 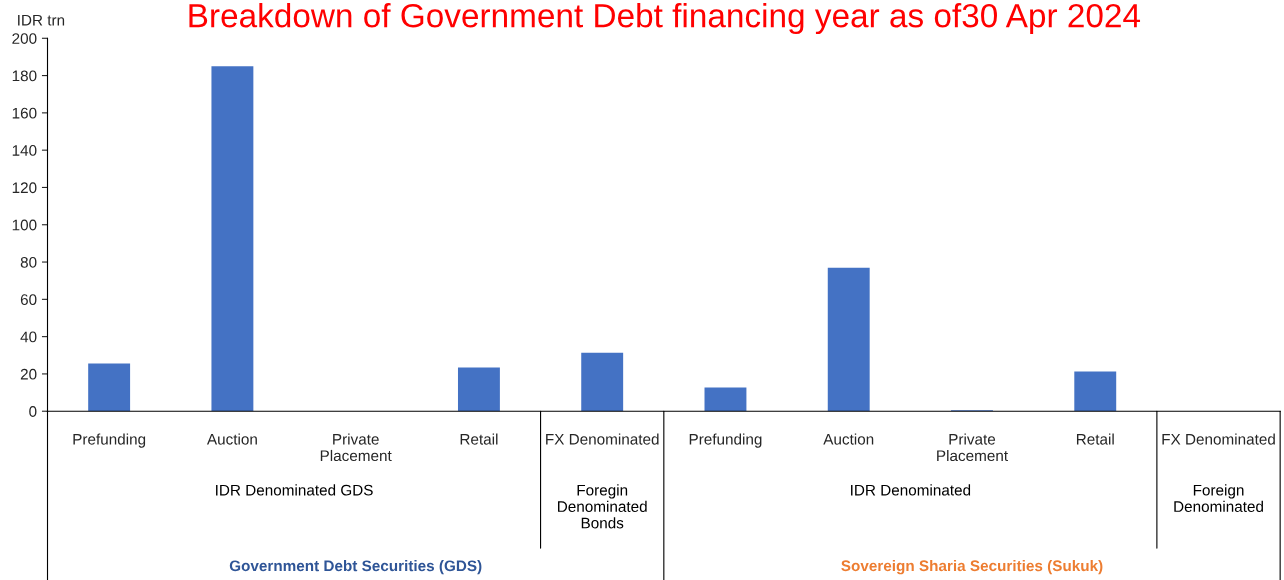 What do you see at coordinates (911, 490) in the screenshot?
I see `text: IDR Denominated` at bounding box center [911, 490].